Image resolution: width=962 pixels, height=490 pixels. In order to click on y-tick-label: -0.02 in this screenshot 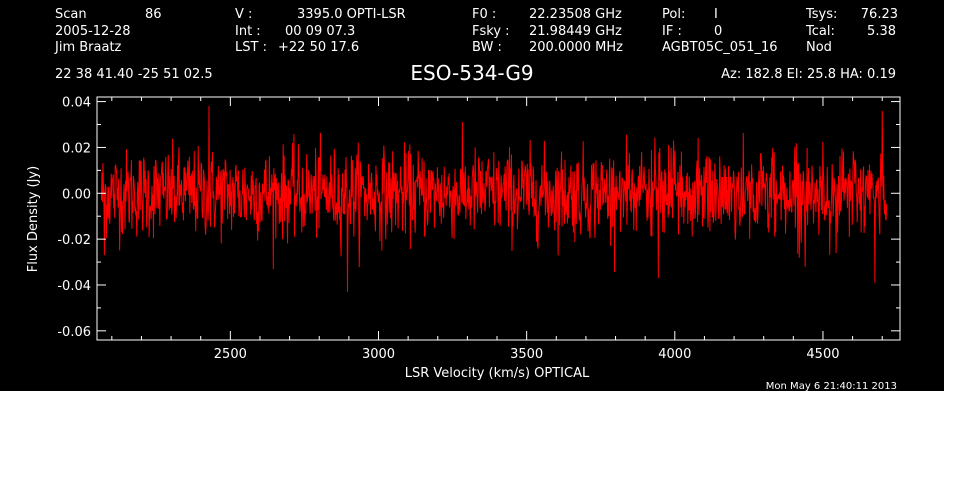, I will do `click(74, 240)`.